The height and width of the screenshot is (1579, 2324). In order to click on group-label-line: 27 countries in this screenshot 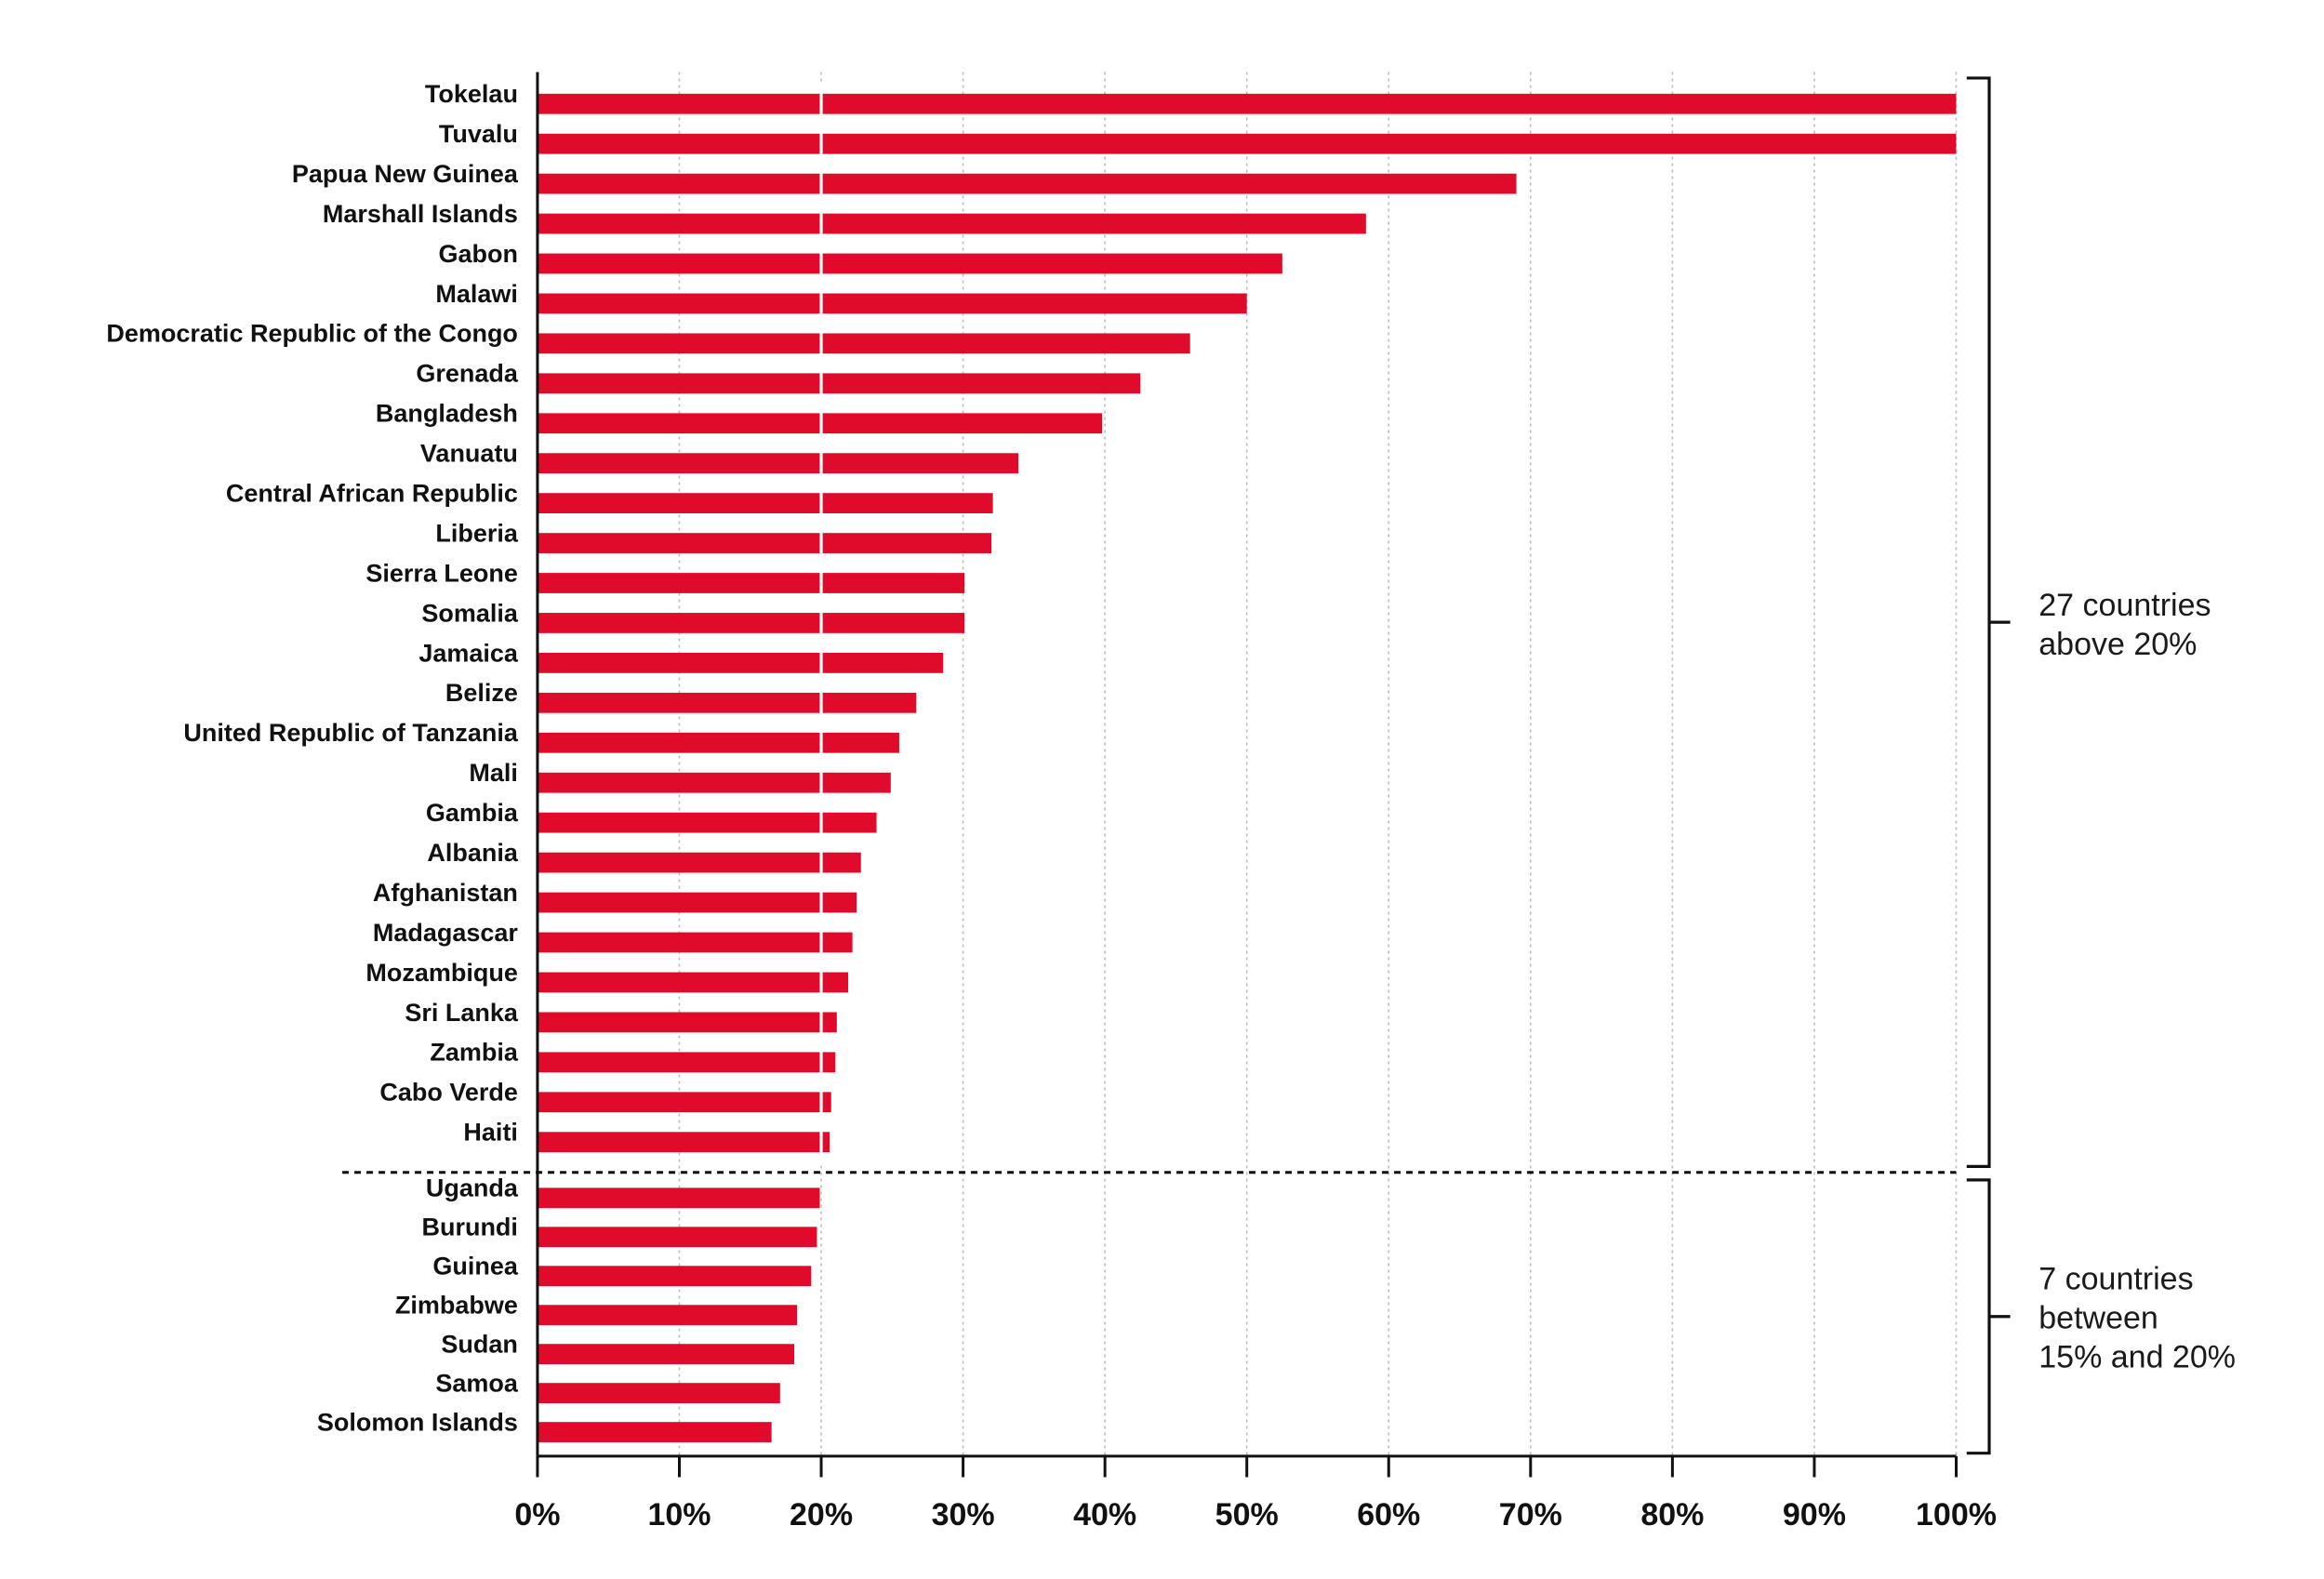, I will do `click(2125, 605)`.